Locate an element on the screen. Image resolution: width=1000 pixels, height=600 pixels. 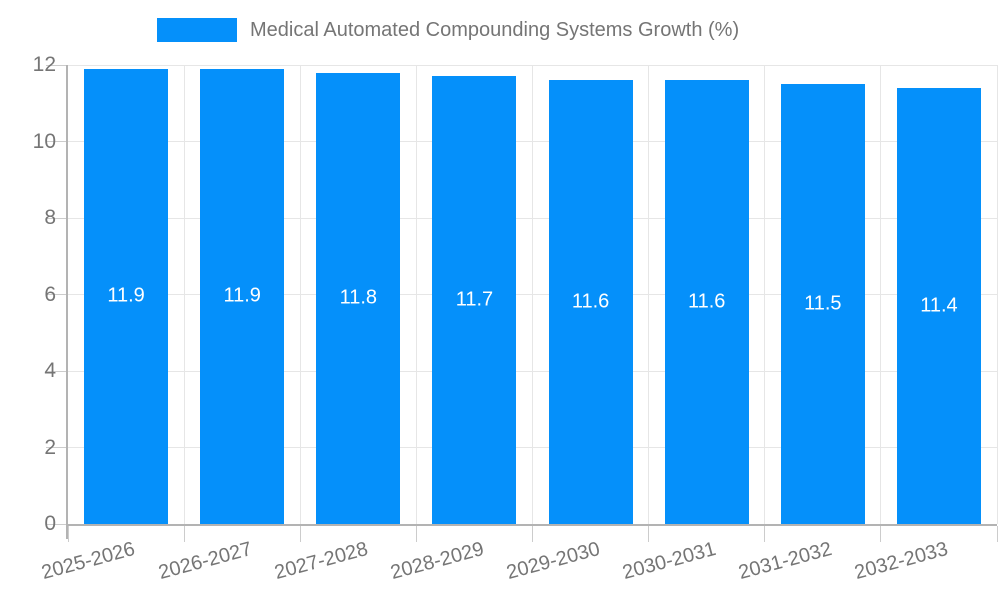
x-axis-label: 2028-2029 is located at coordinates (437, 561).